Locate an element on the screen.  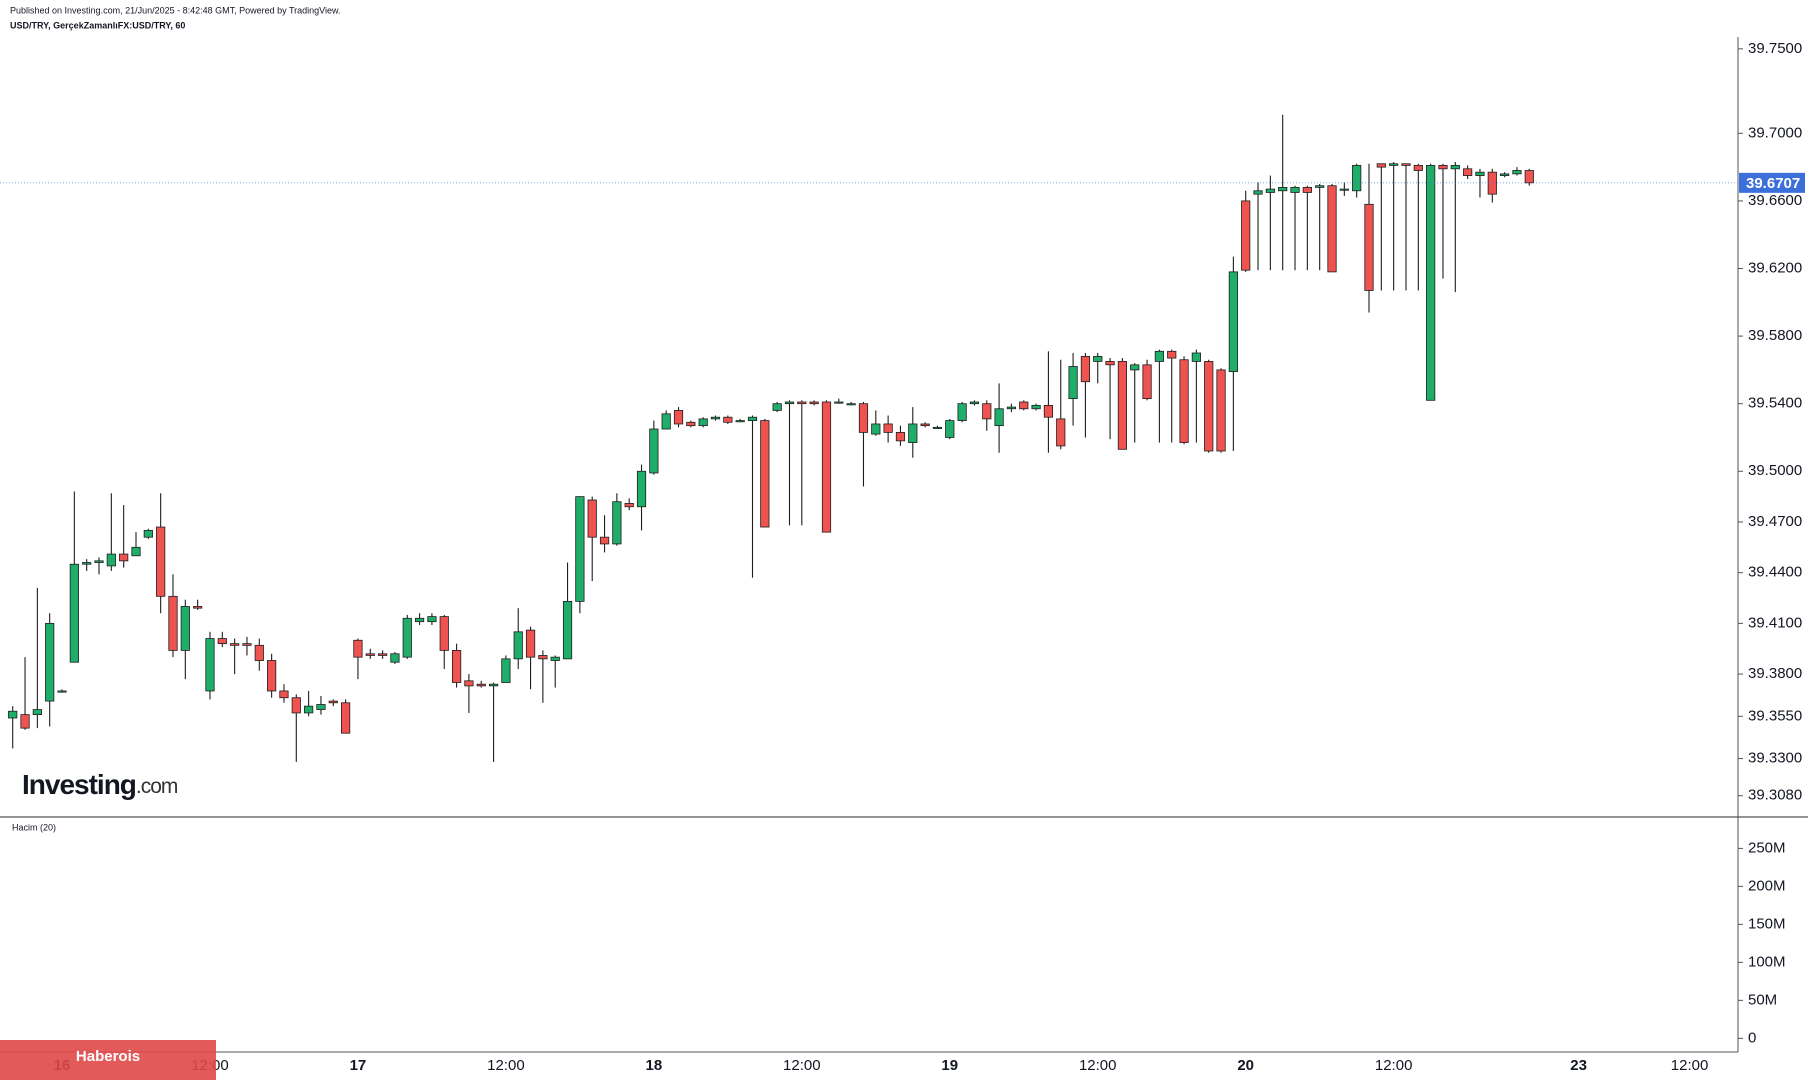
logo-suffix: .com is located at coordinates (157, 786).